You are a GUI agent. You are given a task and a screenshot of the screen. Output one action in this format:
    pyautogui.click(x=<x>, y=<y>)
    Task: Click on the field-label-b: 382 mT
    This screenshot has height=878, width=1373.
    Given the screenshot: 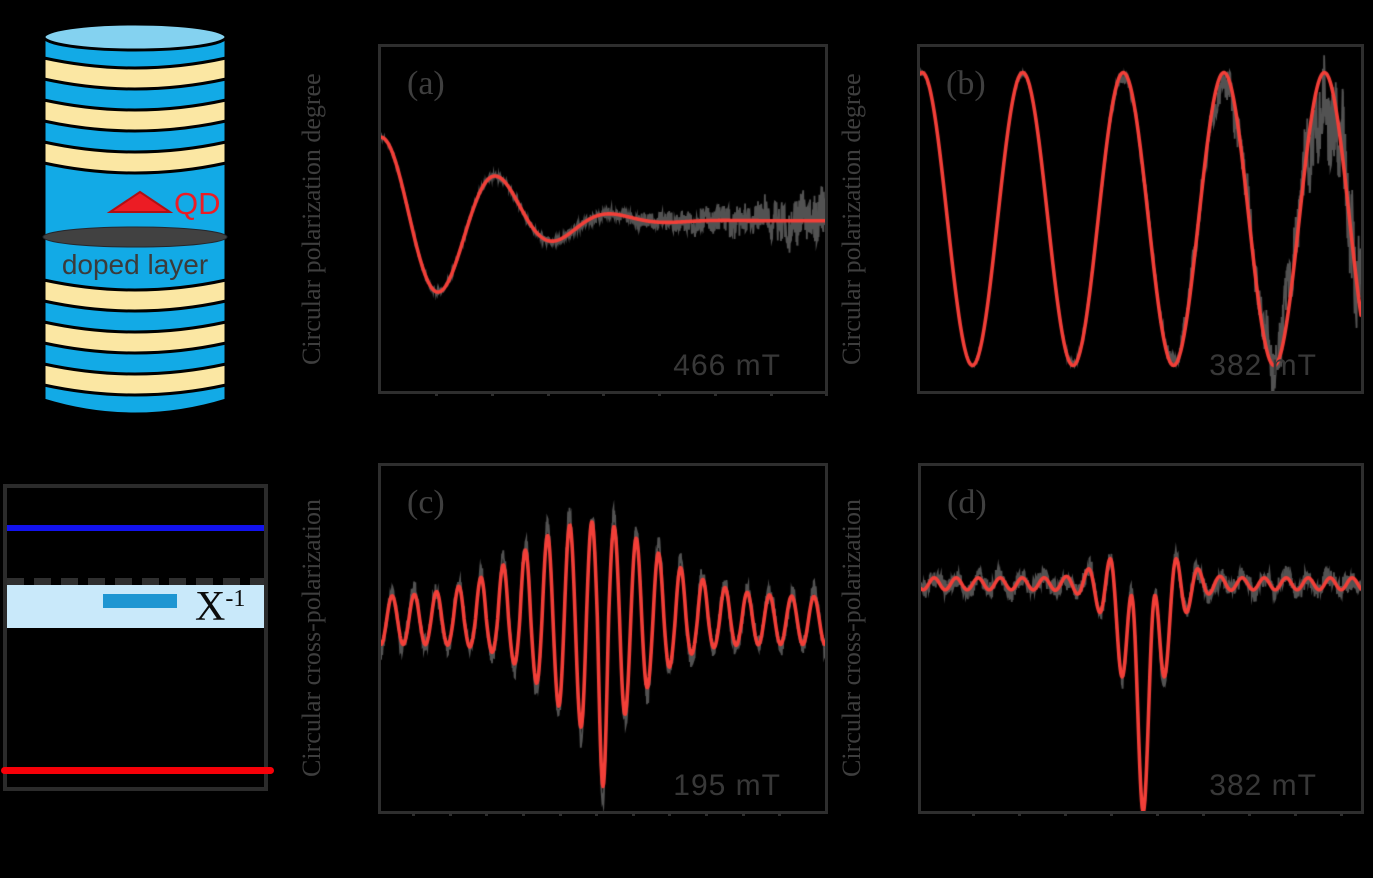 What is the action you would take?
    pyautogui.click(x=1263, y=365)
    